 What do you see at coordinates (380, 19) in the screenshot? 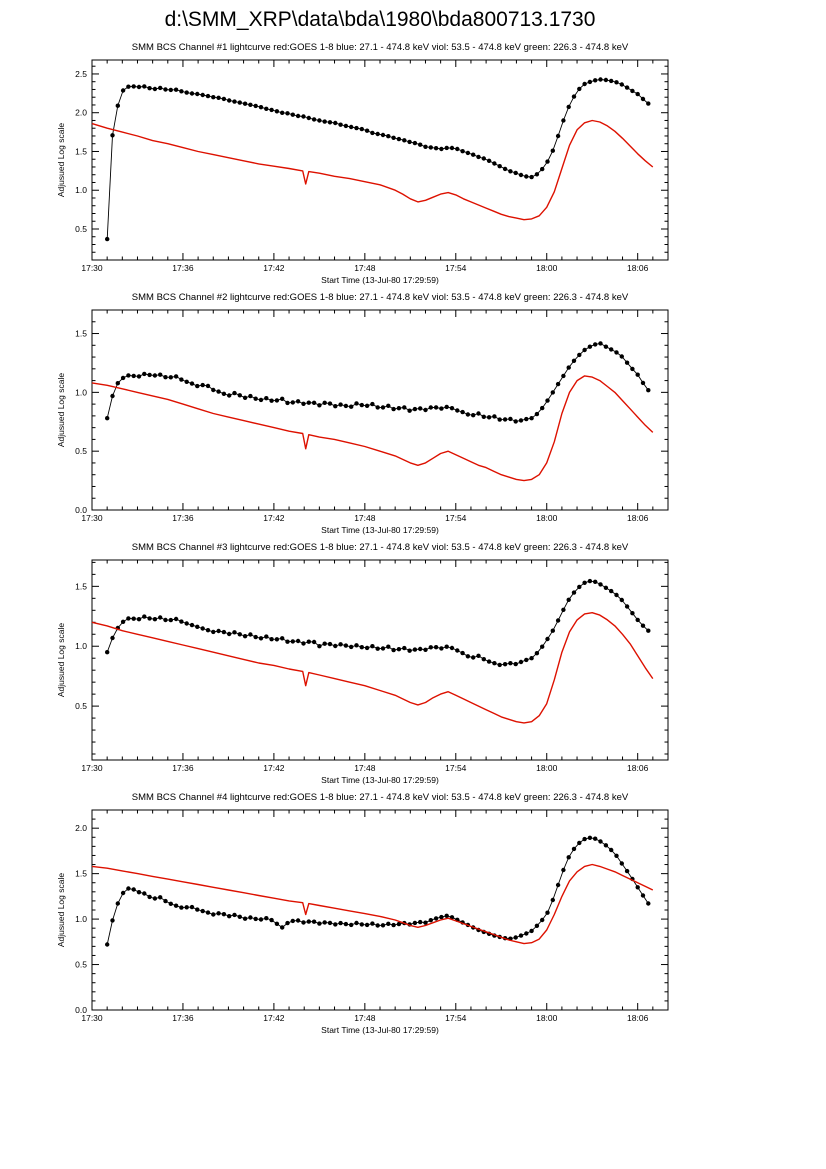
I see `page-title: d:\SMM_XRP\data\bda\1980\bda800713.1730` at bounding box center [380, 19].